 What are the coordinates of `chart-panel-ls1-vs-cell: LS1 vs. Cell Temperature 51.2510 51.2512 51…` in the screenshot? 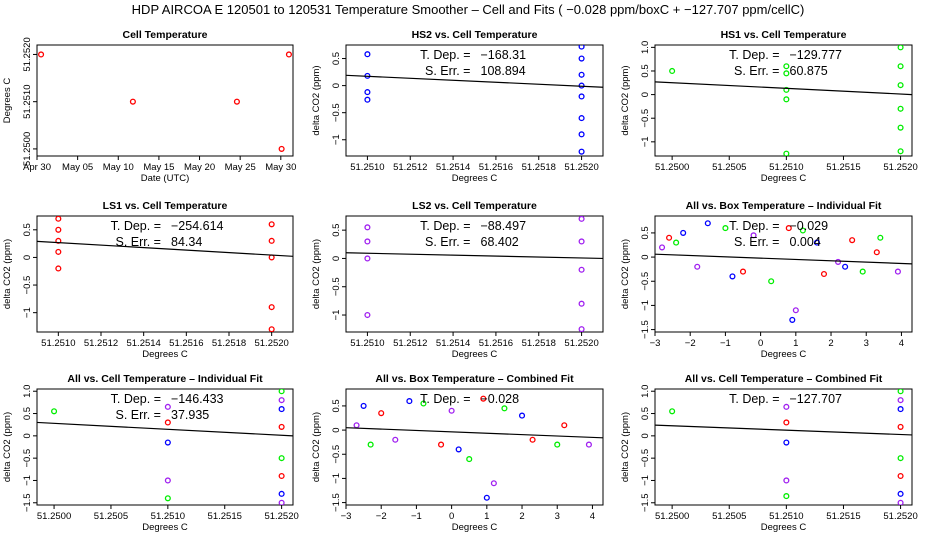 It's located at (148, 280).